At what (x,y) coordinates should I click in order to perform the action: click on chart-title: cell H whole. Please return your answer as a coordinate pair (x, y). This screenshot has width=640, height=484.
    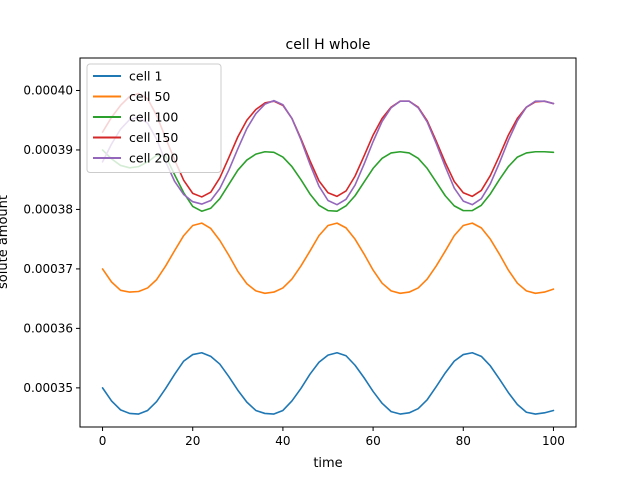
    Looking at the image, I should click on (328, 45).